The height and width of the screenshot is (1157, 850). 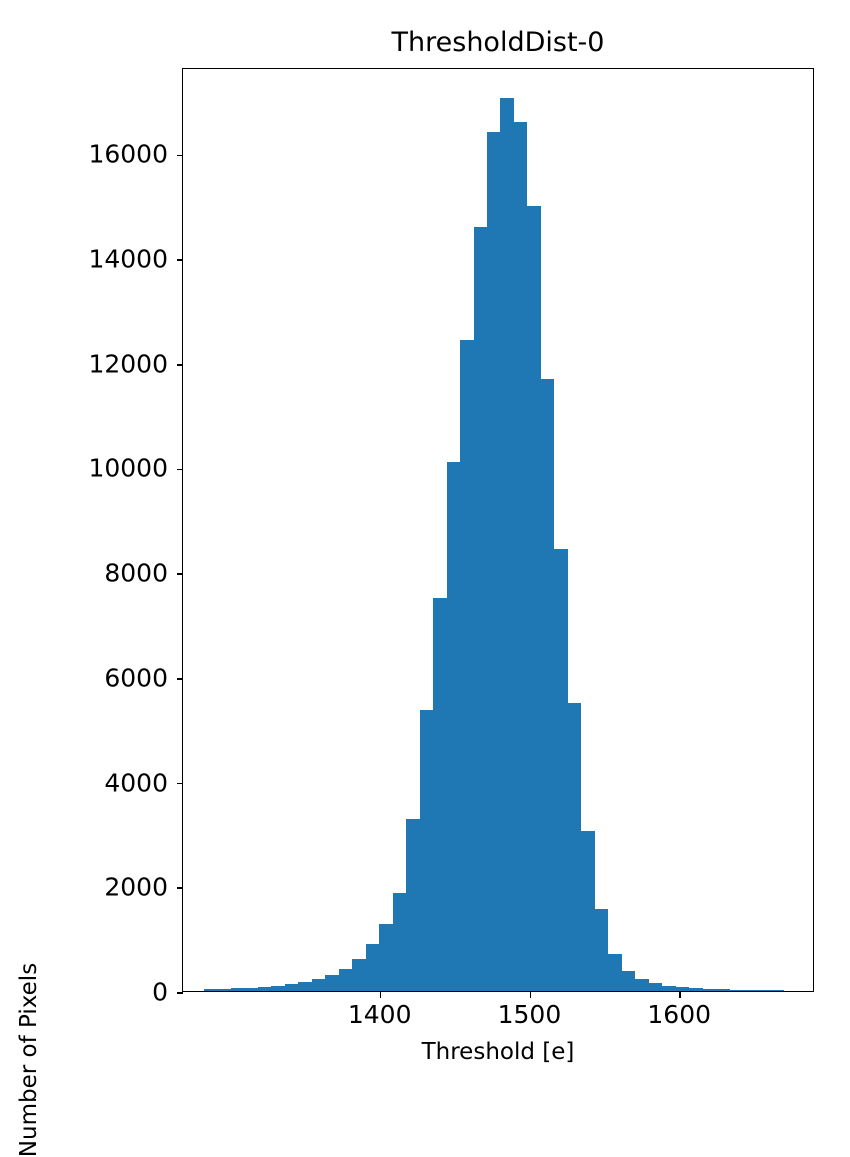 I want to click on y-axis-title: Number of Pixels, so click(x=29, y=1059).